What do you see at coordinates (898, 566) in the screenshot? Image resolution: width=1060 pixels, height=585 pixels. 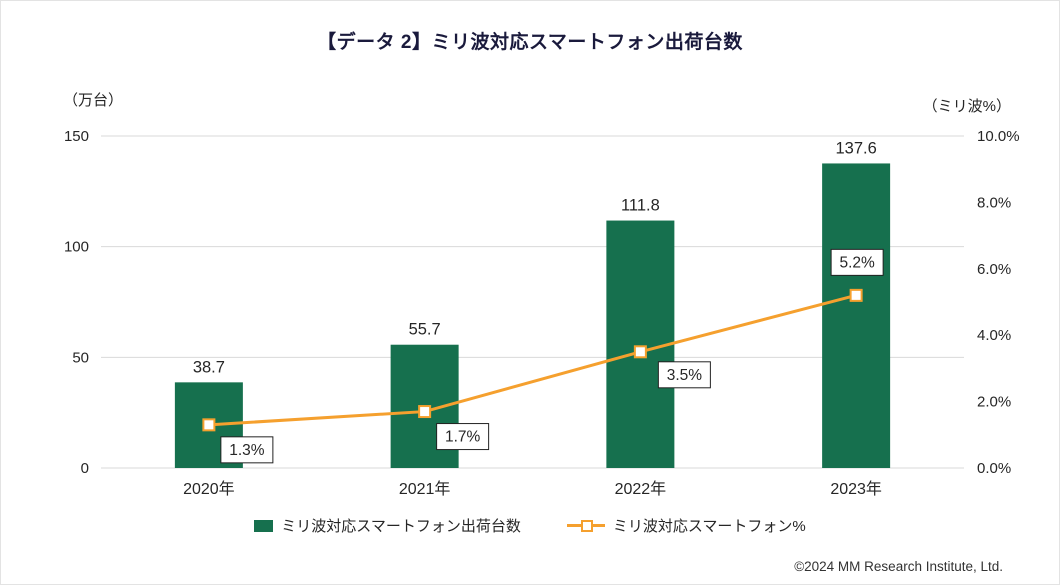 I see `copyright-note: ©2024 MM Research Institute, Ltd.` at bounding box center [898, 566].